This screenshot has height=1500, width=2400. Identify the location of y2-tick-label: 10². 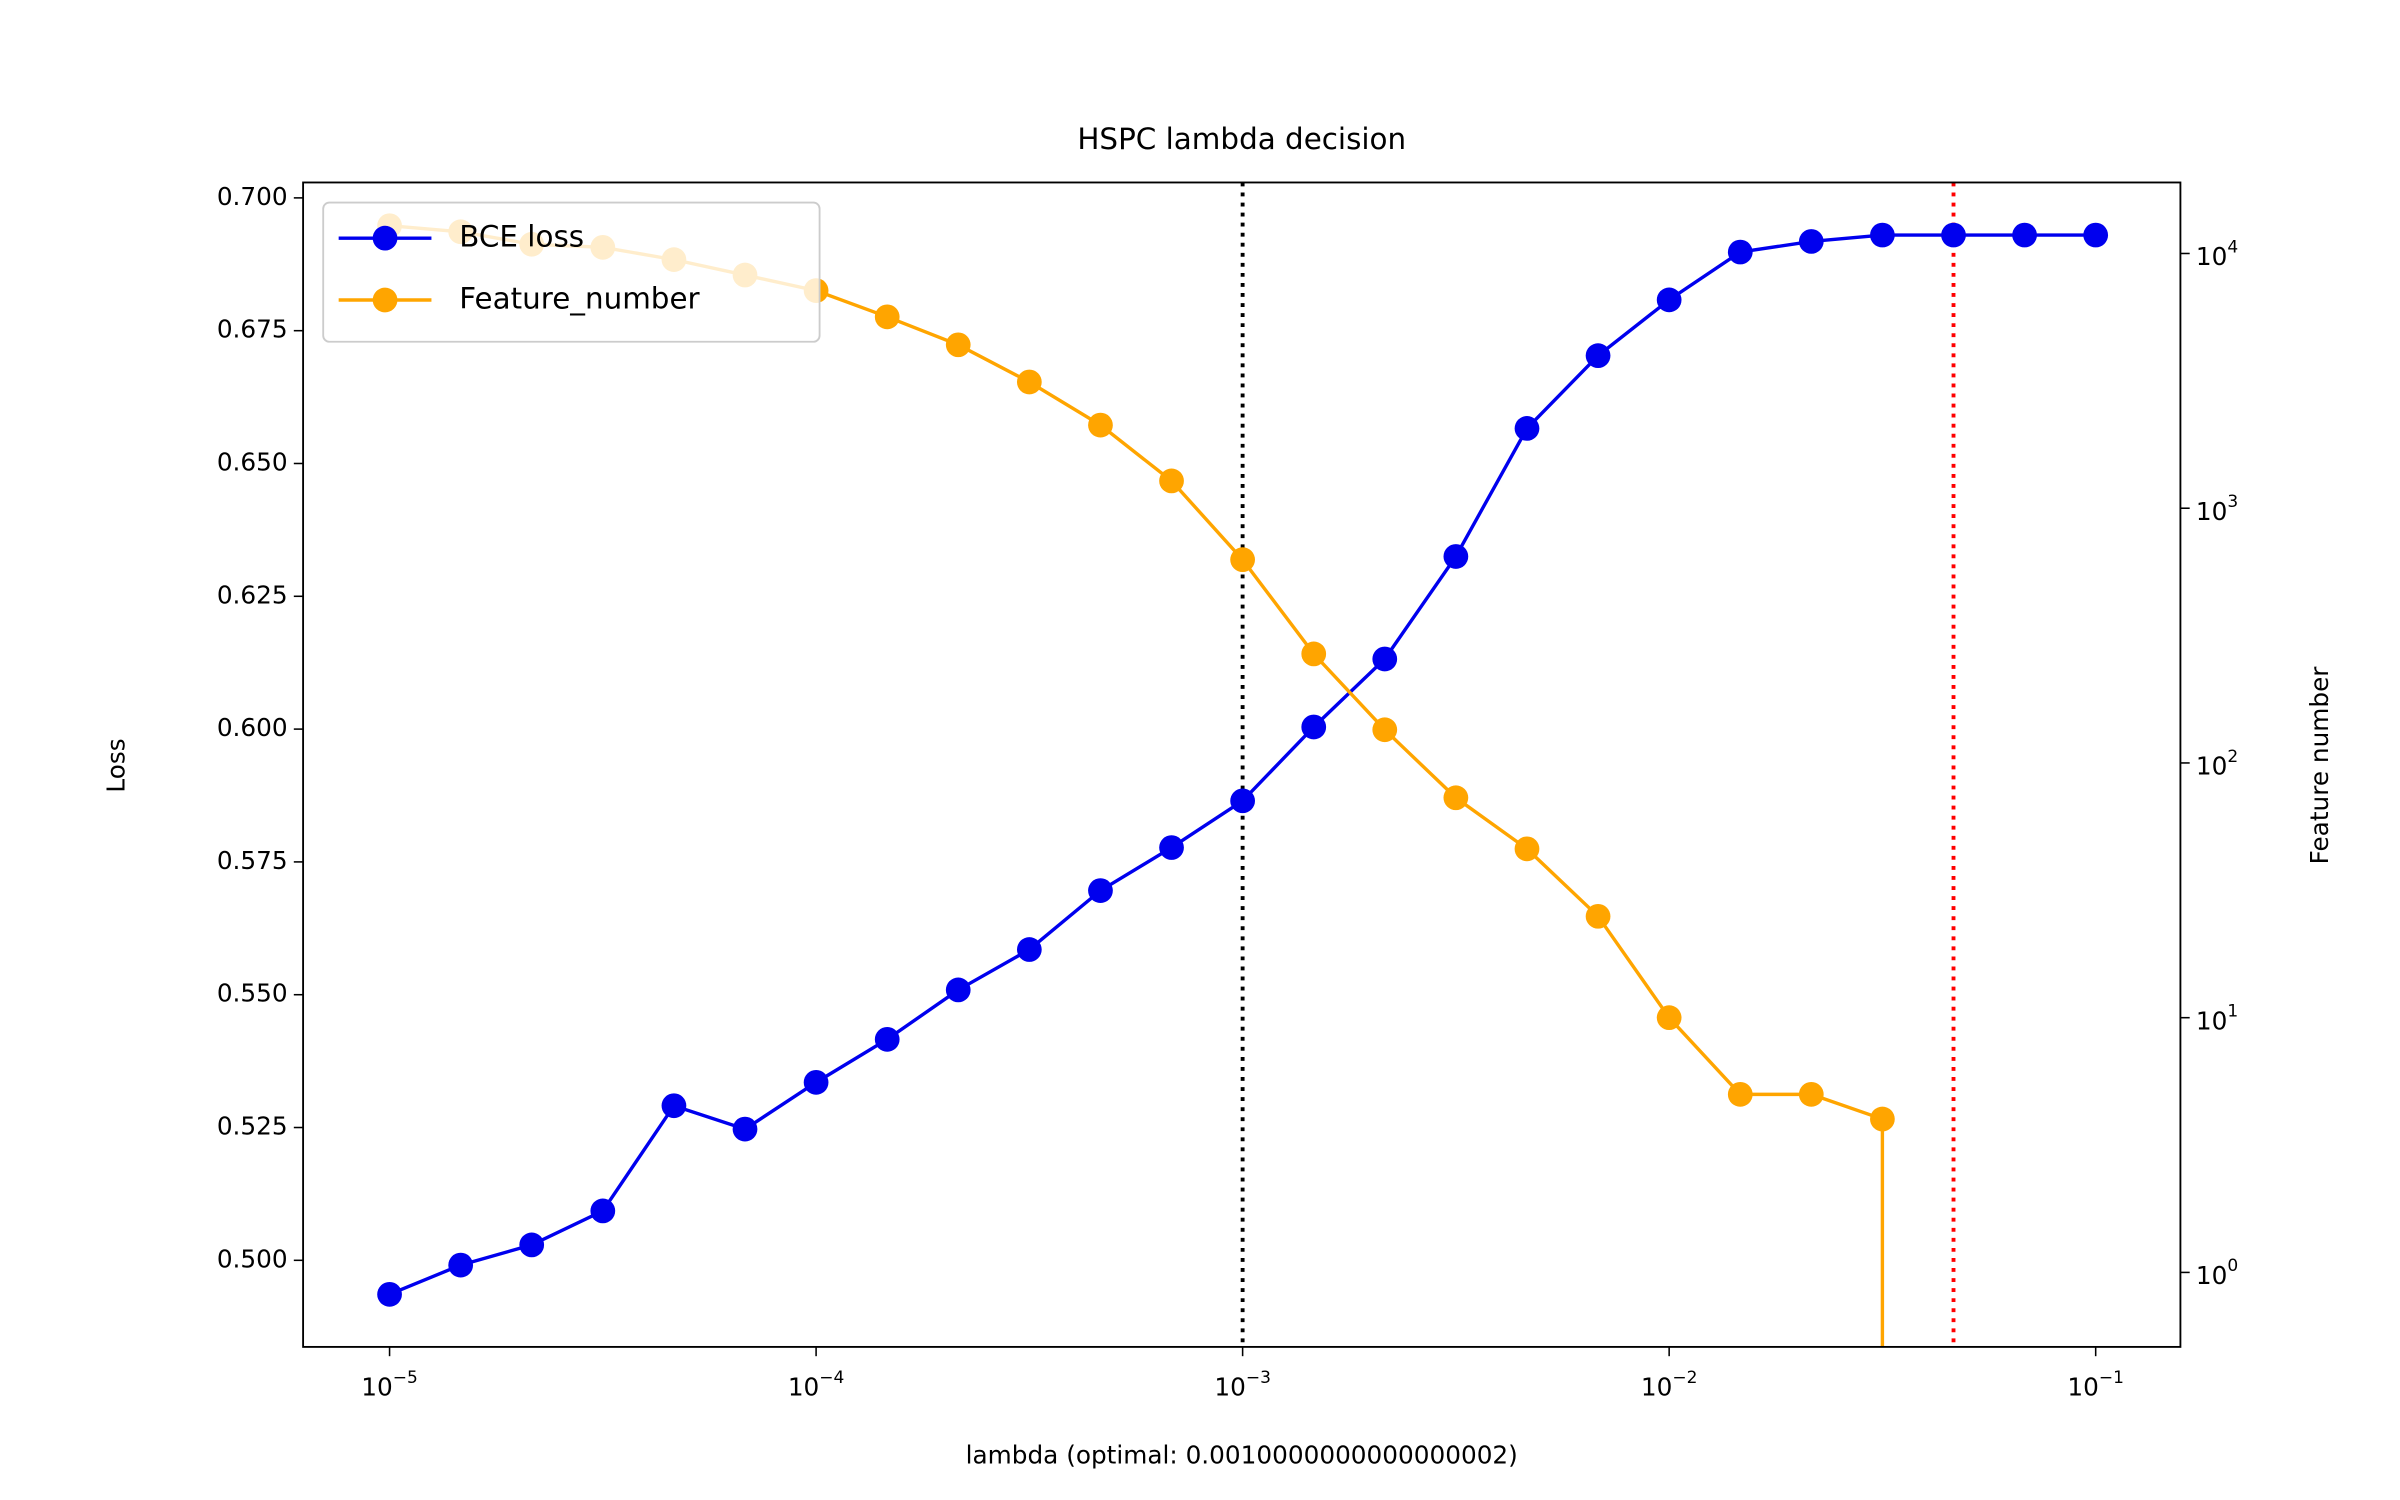
(2217, 764).